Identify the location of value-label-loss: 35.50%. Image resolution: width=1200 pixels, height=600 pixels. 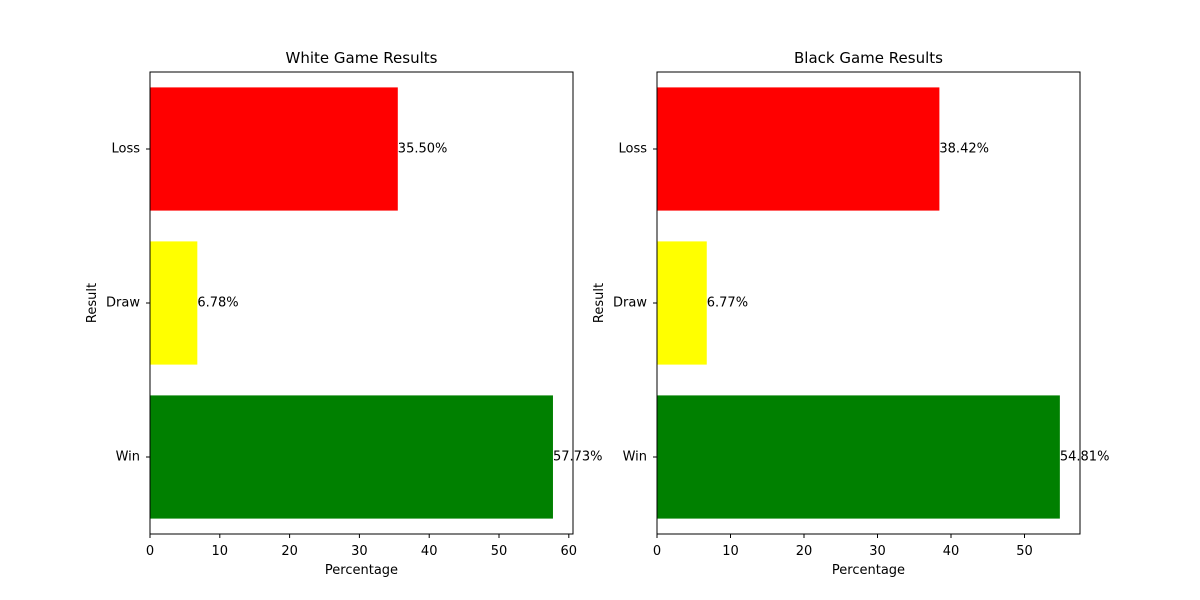
(423, 149).